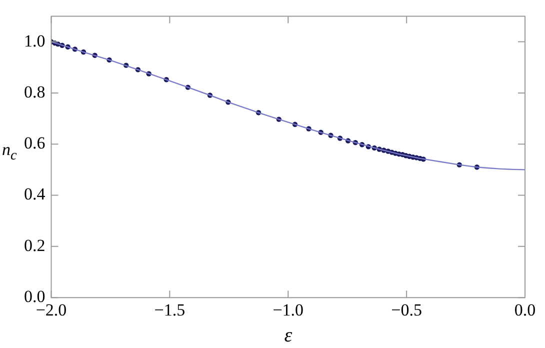  What do you see at coordinates (35, 194) in the screenshot?
I see `y-tick-label: 0.4` at bounding box center [35, 194].